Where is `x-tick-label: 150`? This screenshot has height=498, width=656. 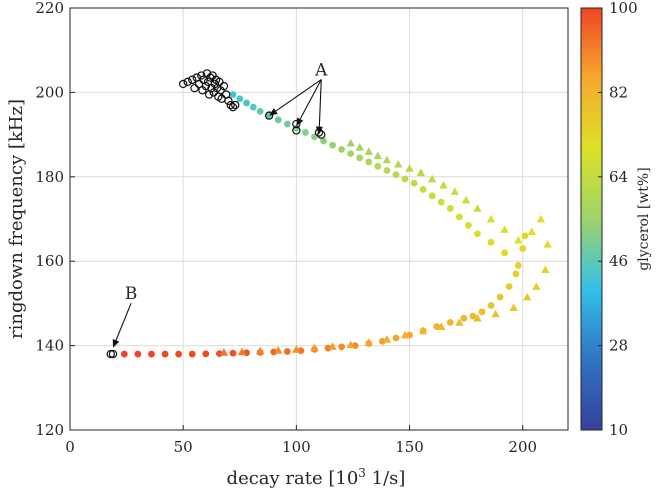
x-tick-label: 150 is located at coordinates (409, 447).